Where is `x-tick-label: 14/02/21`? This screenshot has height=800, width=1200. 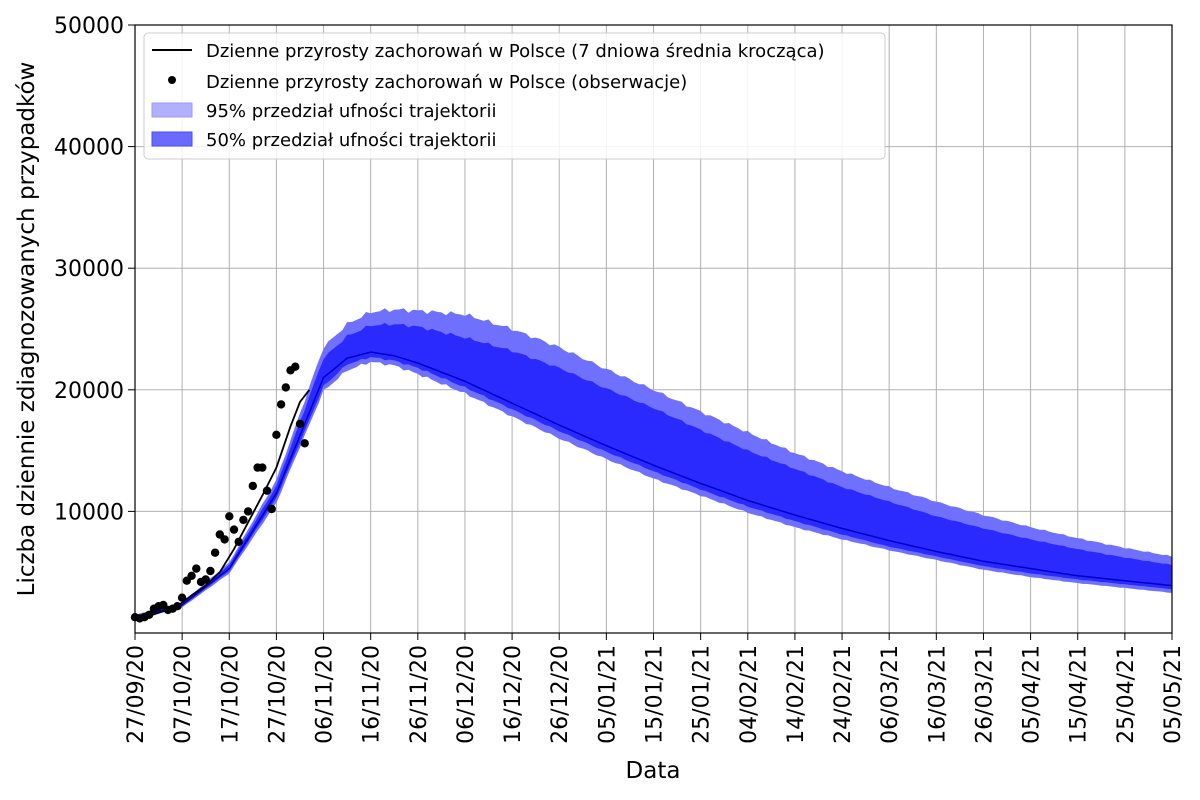 x-tick-label: 14/02/21 is located at coordinates (796, 694).